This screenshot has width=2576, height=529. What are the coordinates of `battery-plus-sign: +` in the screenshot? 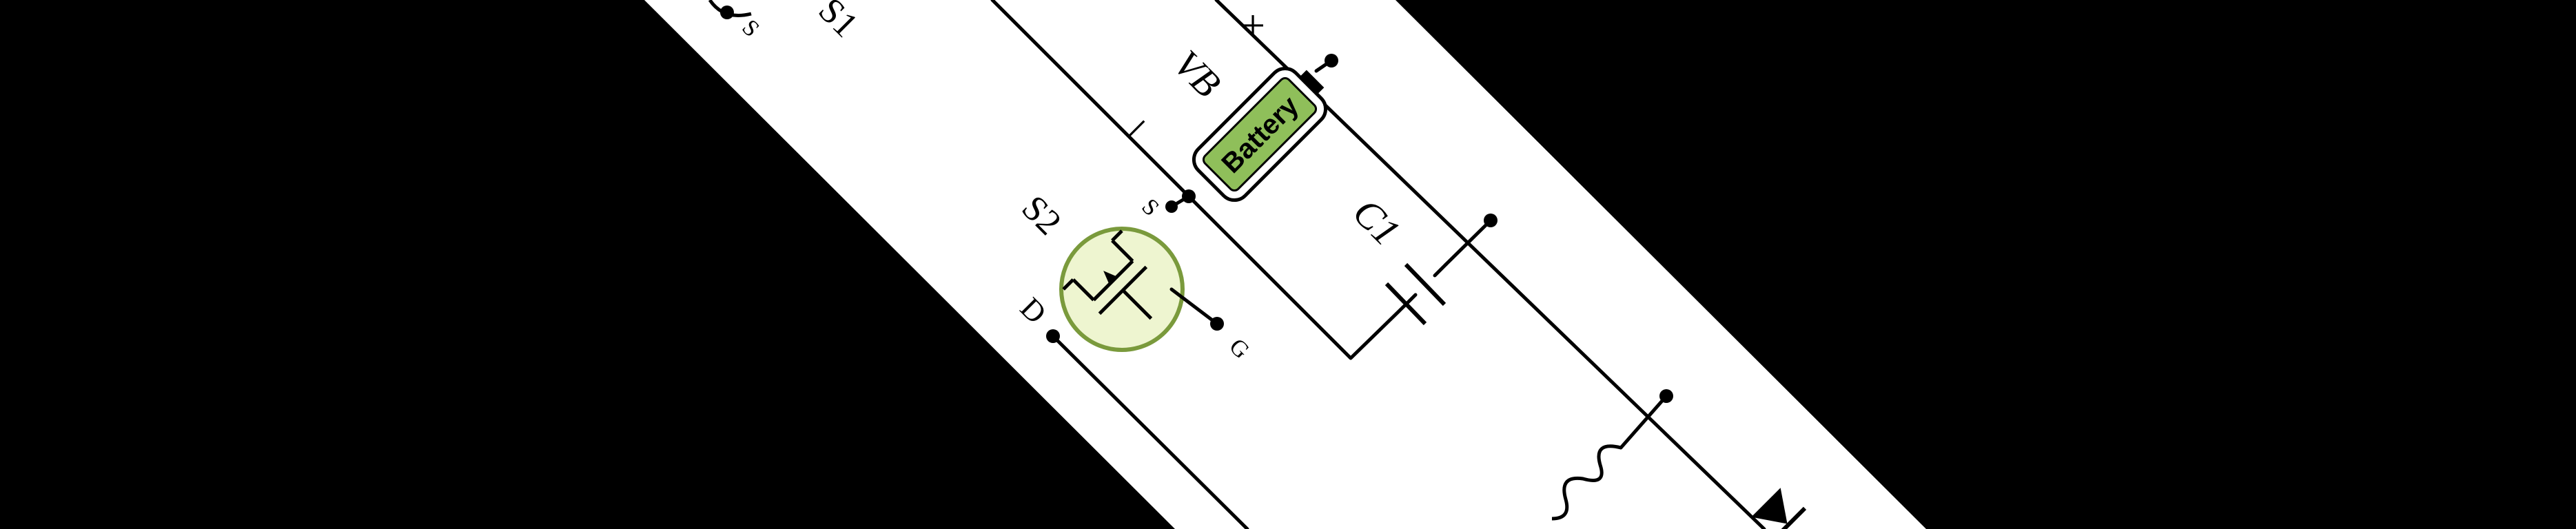 It's located at (1252, 26).